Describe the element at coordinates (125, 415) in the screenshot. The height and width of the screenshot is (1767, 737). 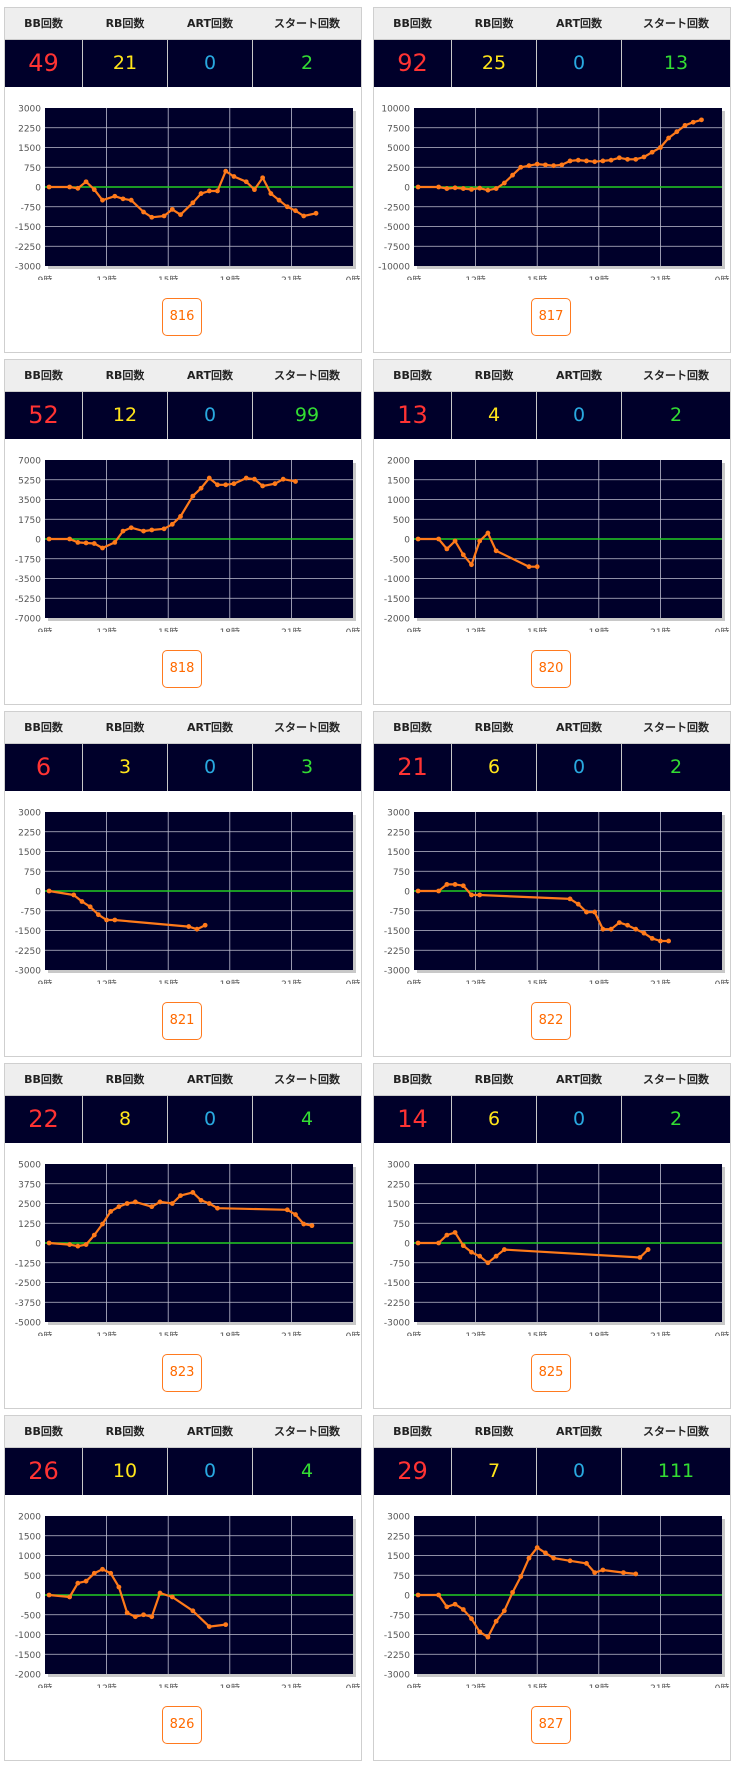
I see `rb-count: 12` at that location.